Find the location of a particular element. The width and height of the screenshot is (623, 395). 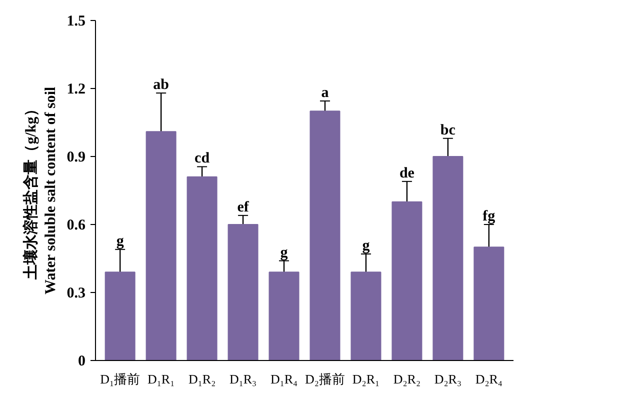

y-tick-label: 1.2 is located at coordinates (76, 90).